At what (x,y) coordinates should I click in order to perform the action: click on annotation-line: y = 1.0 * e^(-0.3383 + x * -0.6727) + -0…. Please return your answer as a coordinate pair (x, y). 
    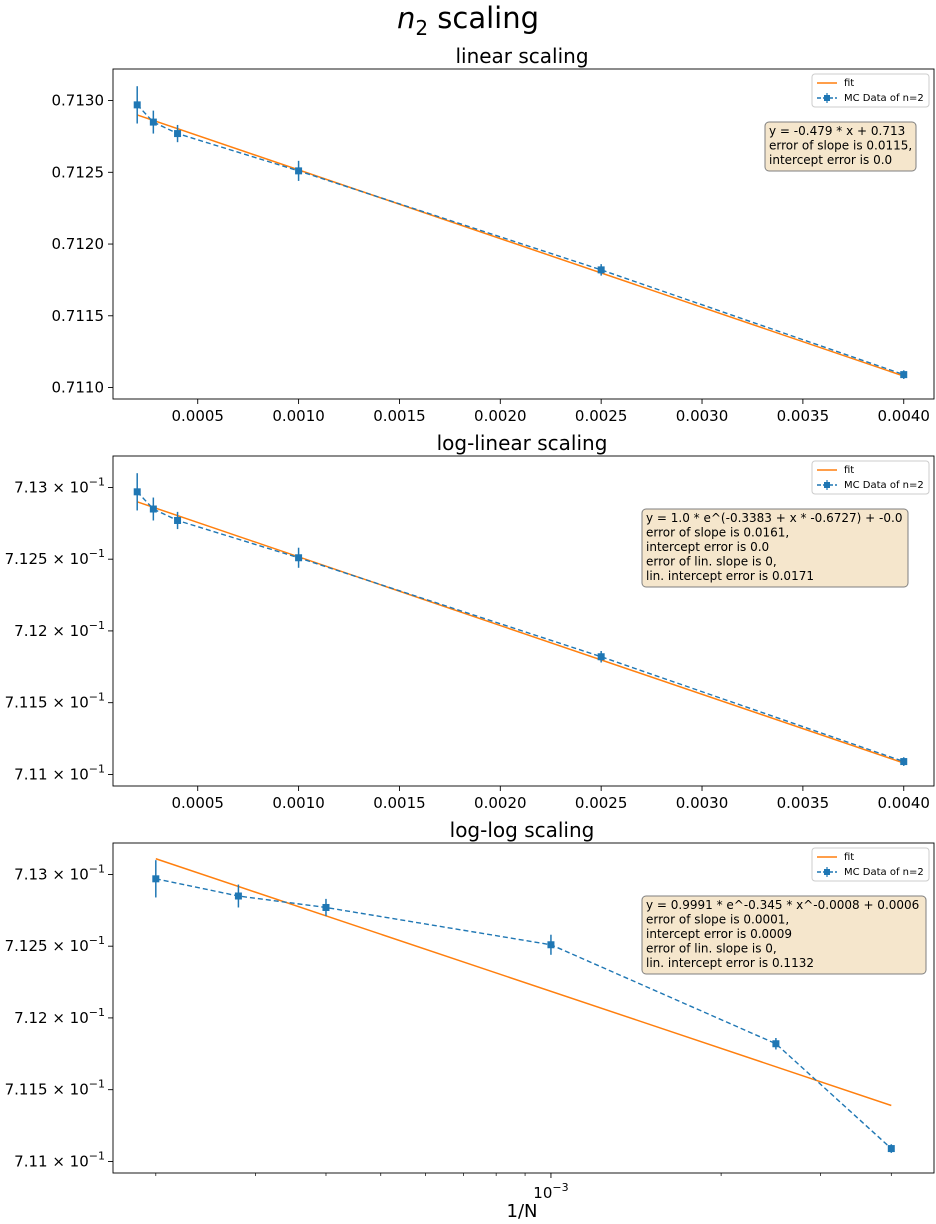
    Looking at the image, I should click on (774, 518).